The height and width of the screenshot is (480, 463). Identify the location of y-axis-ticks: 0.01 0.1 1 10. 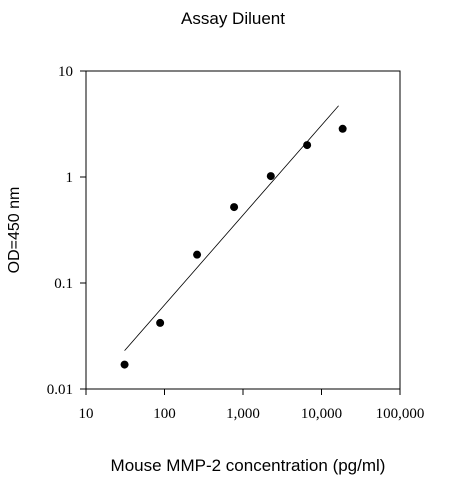
(66, 231).